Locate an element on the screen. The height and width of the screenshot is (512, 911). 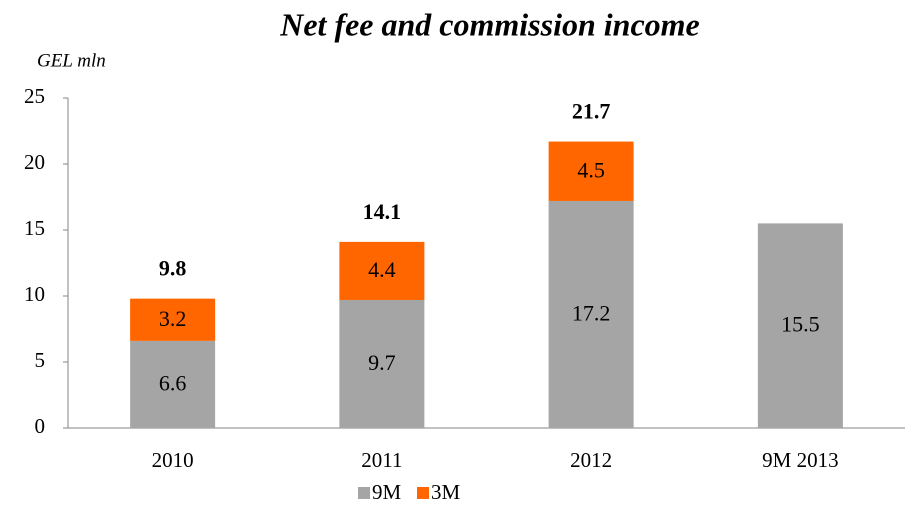
data-label: 3.2 is located at coordinates (173, 318).